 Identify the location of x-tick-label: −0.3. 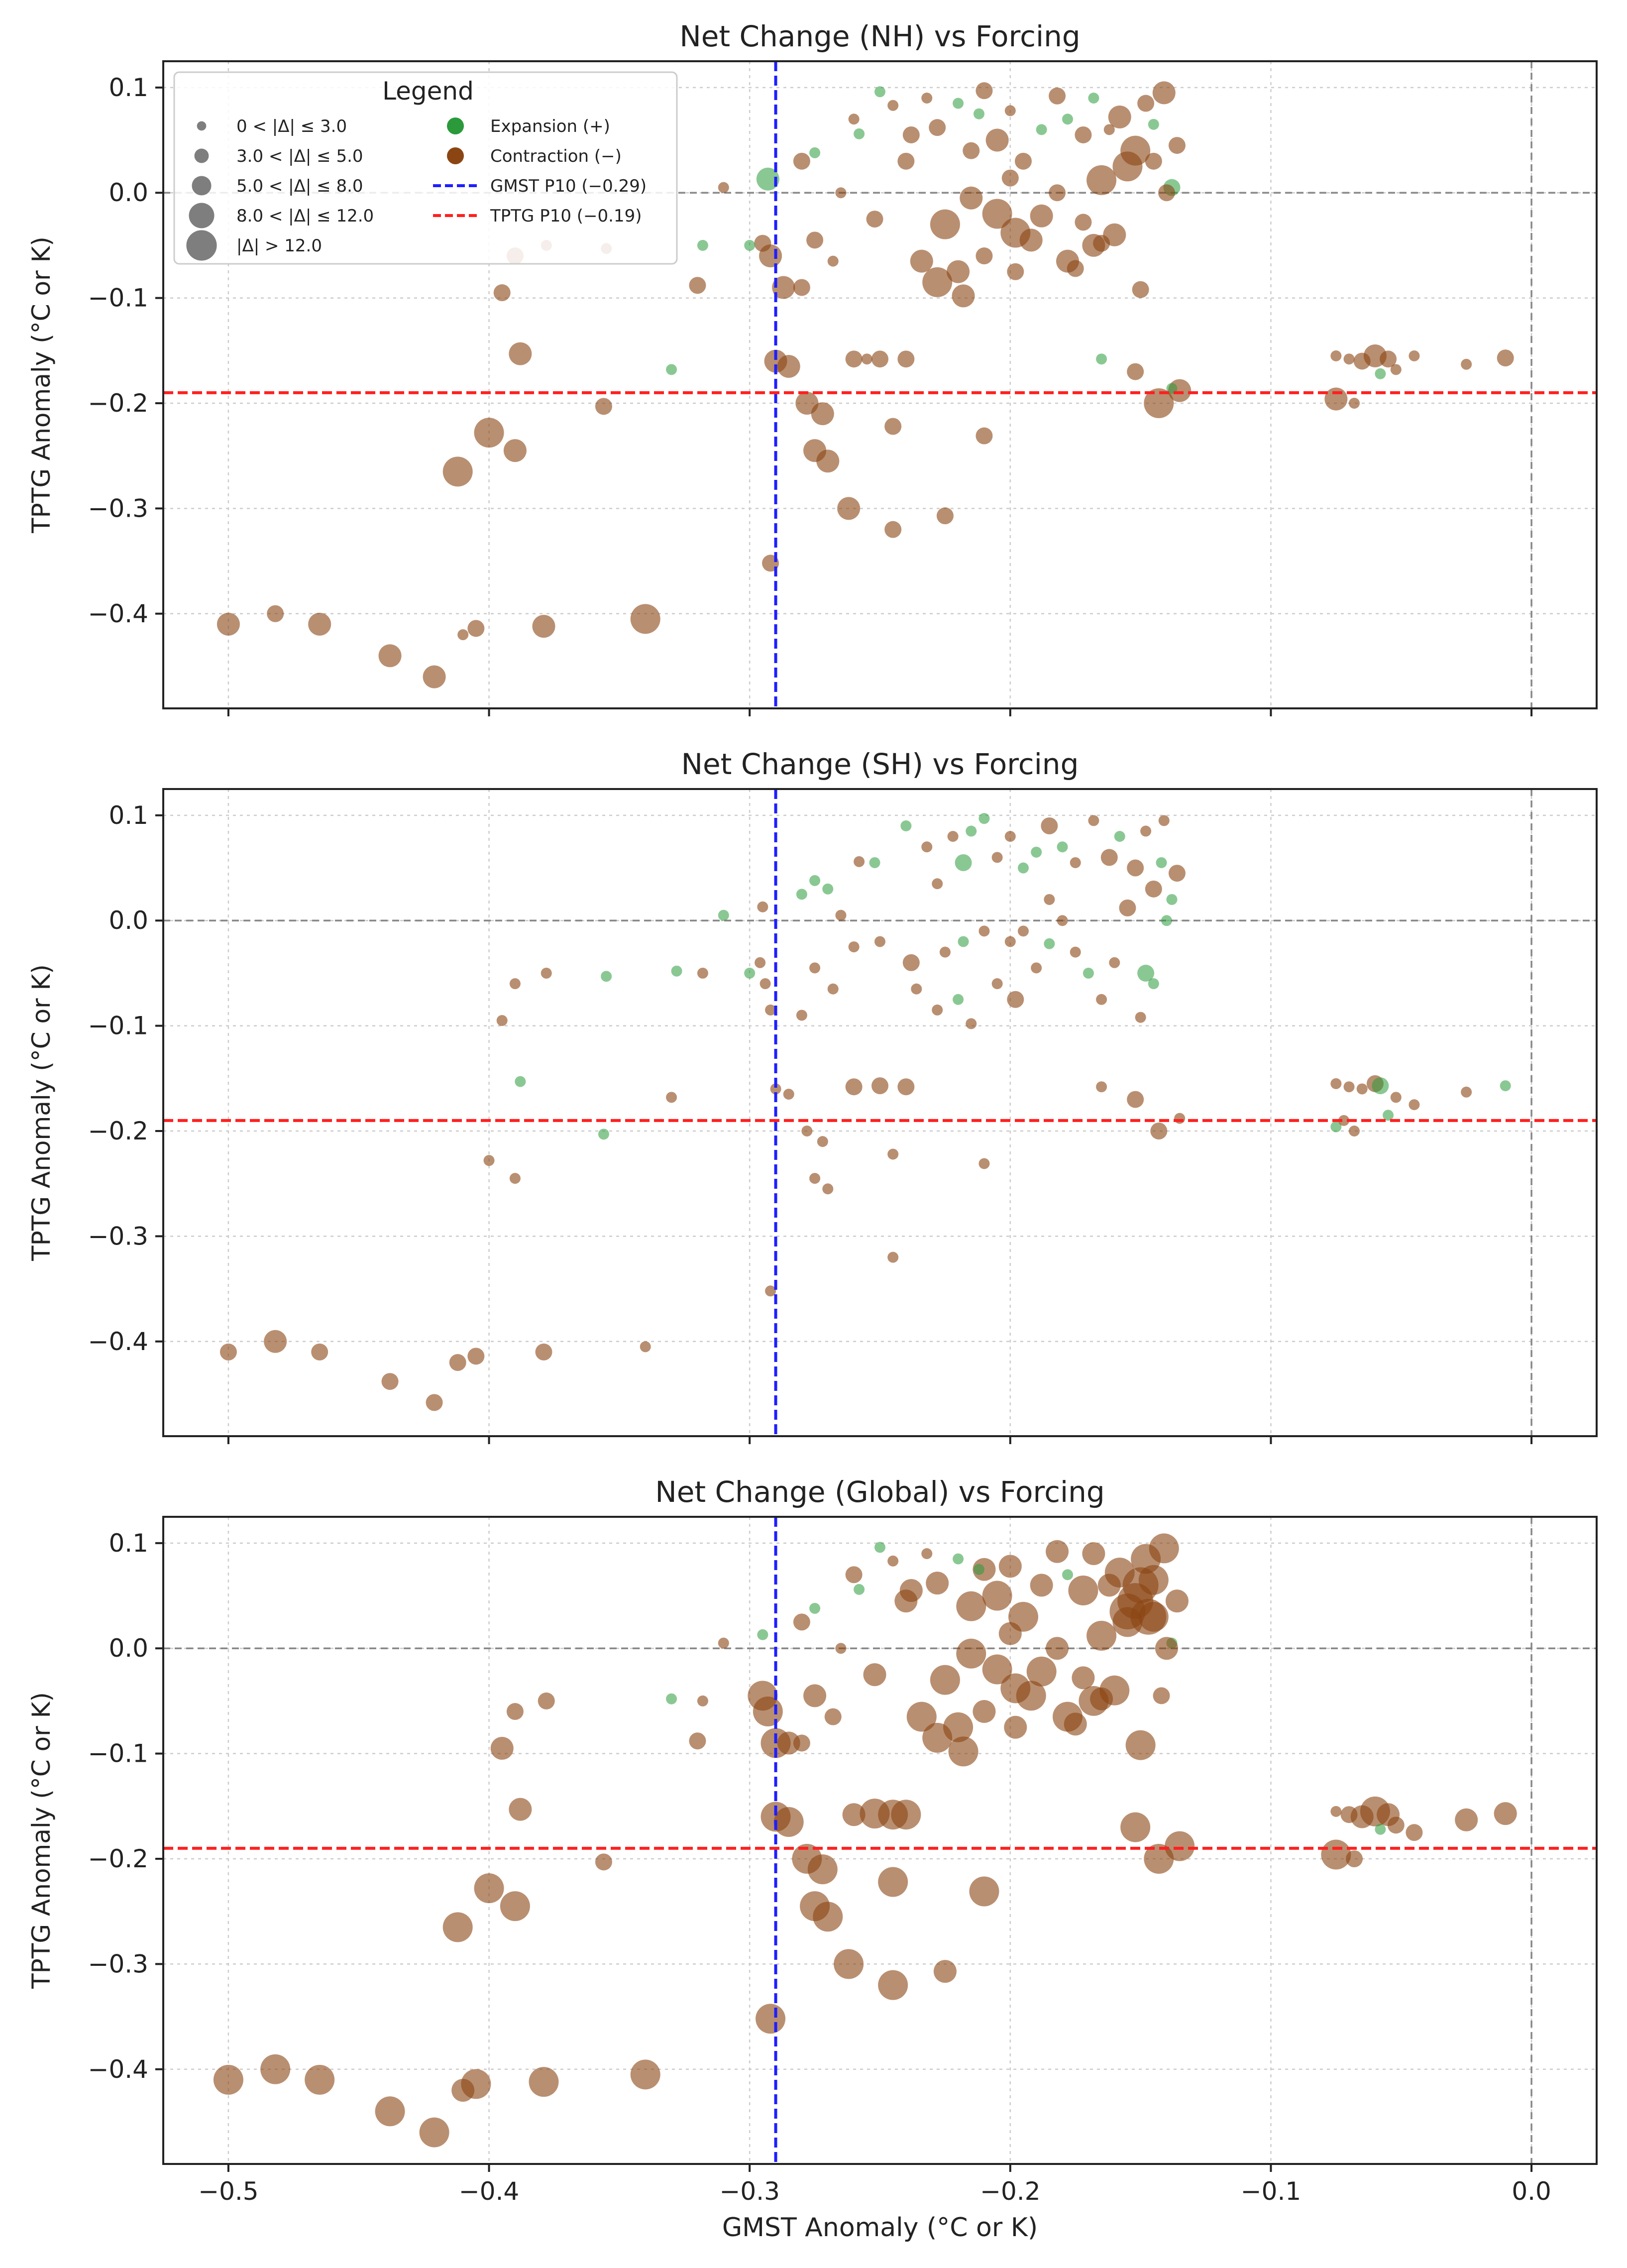
(749, 2192).